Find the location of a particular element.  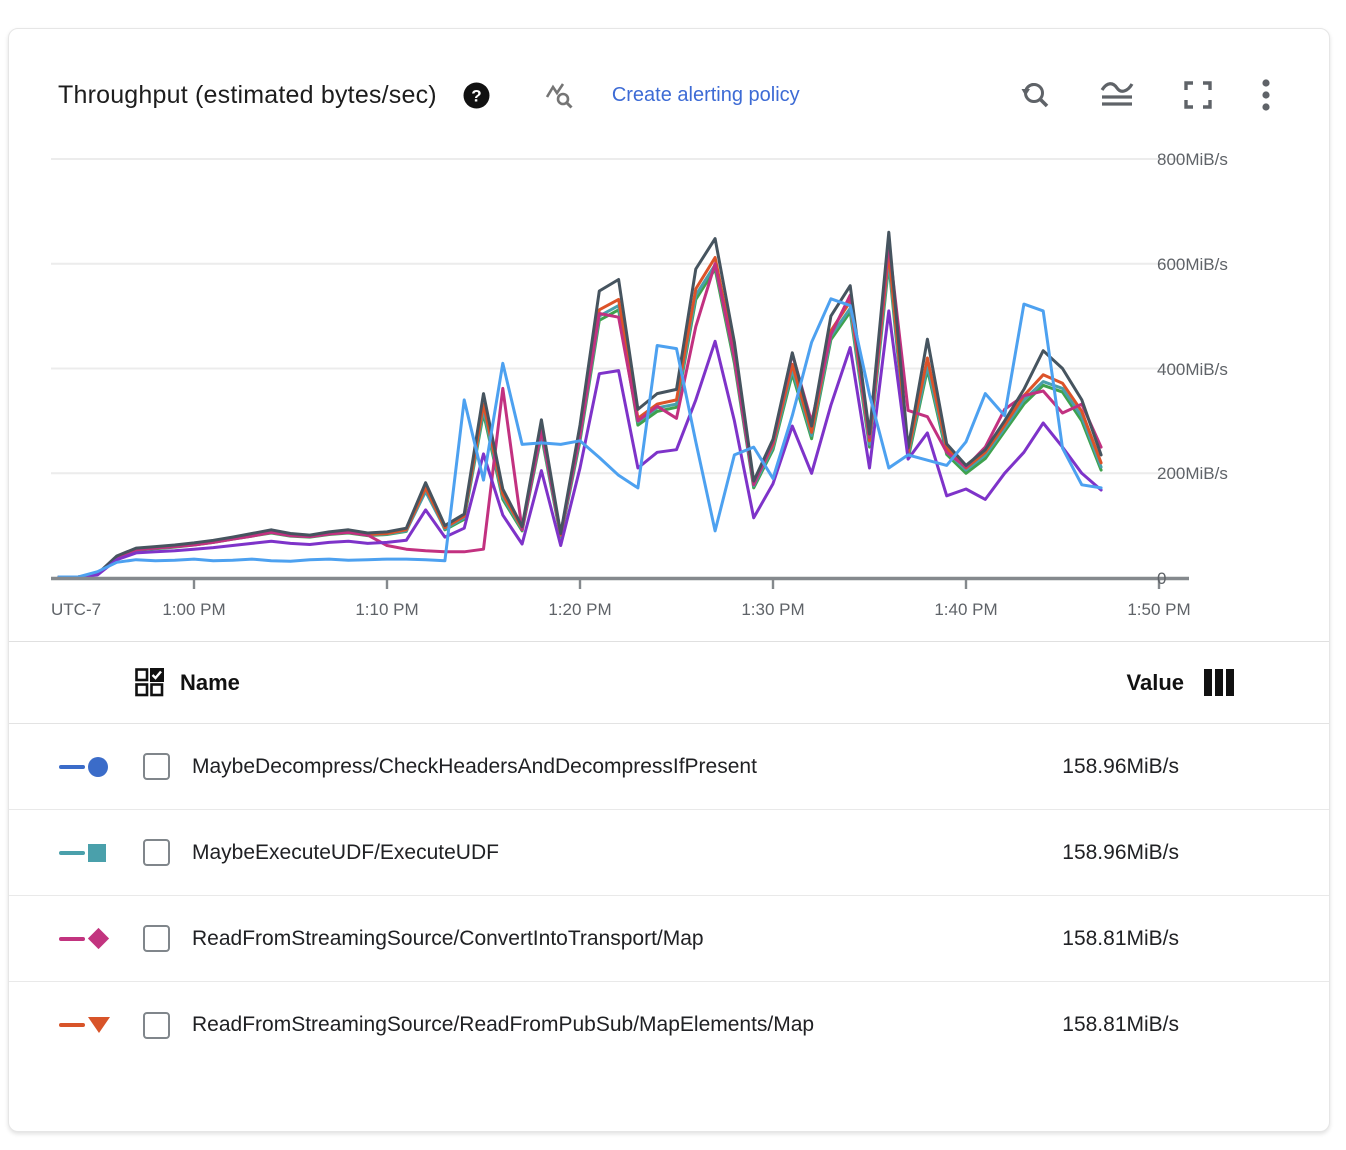

x-tick-110pm: 1:10 PM is located at coordinates (386, 609).